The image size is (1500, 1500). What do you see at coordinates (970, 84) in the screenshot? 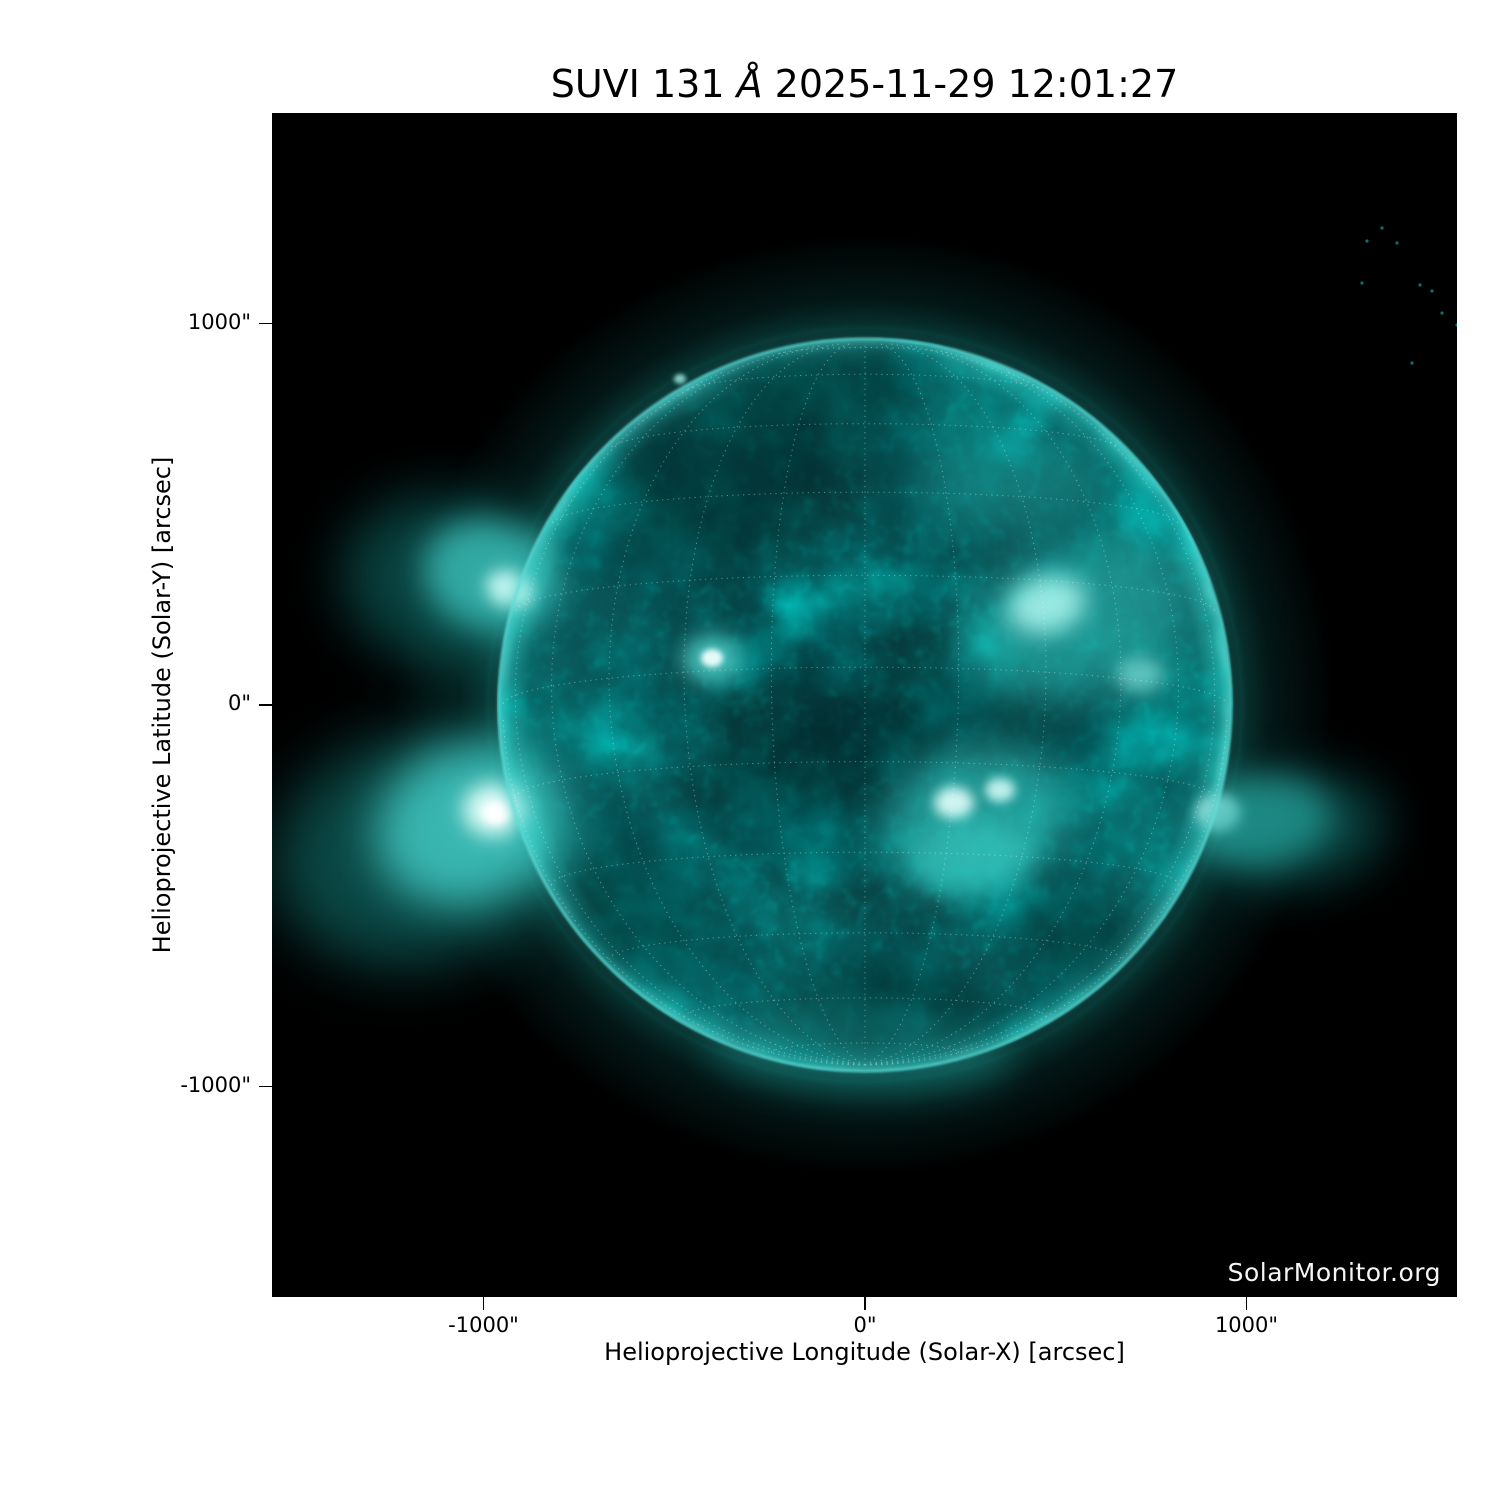
I see `title-timestamp: 2025-11-29 12:01:27` at bounding box center [970, 84].